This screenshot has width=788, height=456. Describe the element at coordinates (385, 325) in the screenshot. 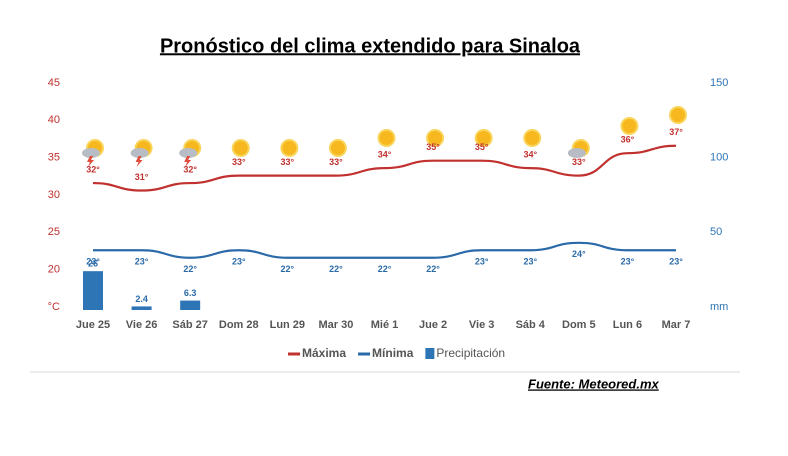

I see `x-tick-label: Mié 1` at that location.